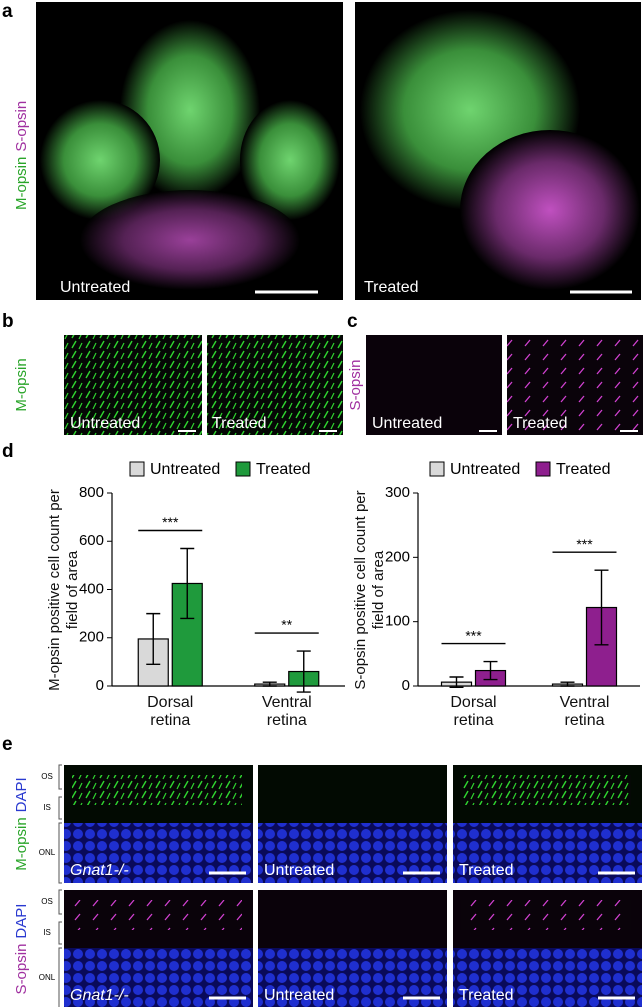 This screenshot has width=644, height=1007. Describe the element at coordinates (8, 451) in the screenshot. I see `panel-label: d` at that location.